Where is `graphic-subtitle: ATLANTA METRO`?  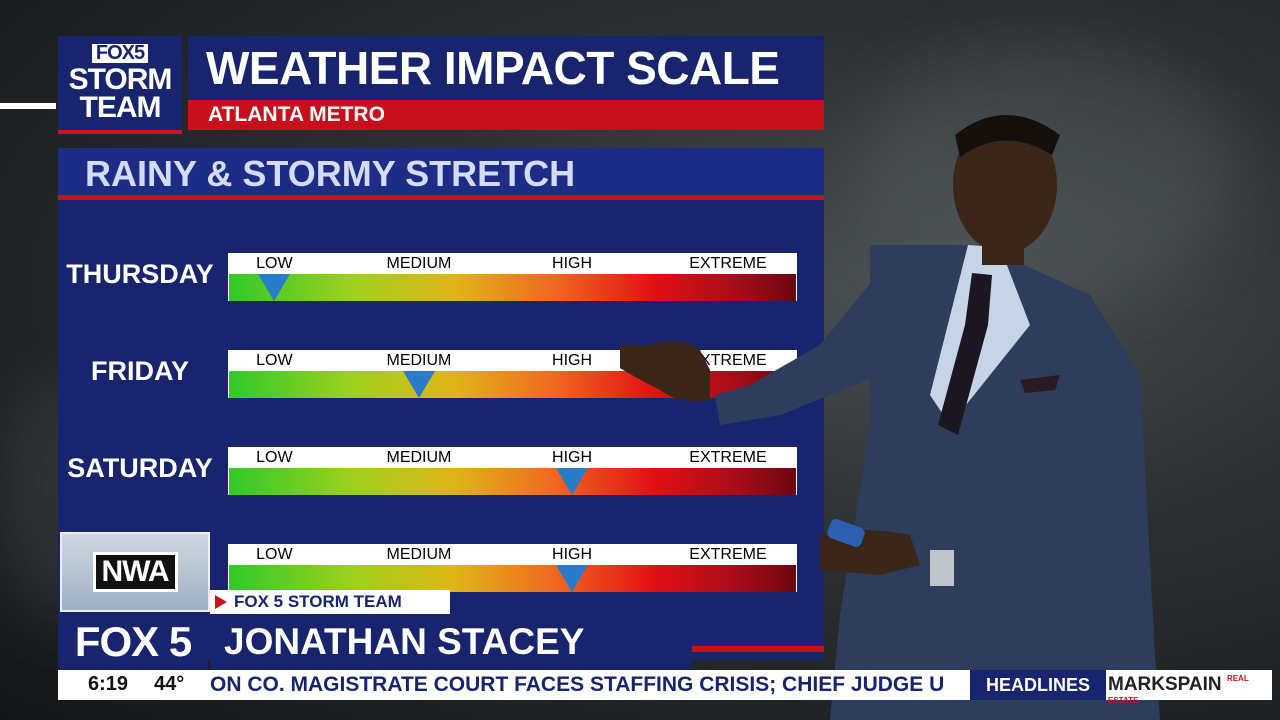
graphic-subtitle: ATLANTA METRO is located at coordinates (506, 115).